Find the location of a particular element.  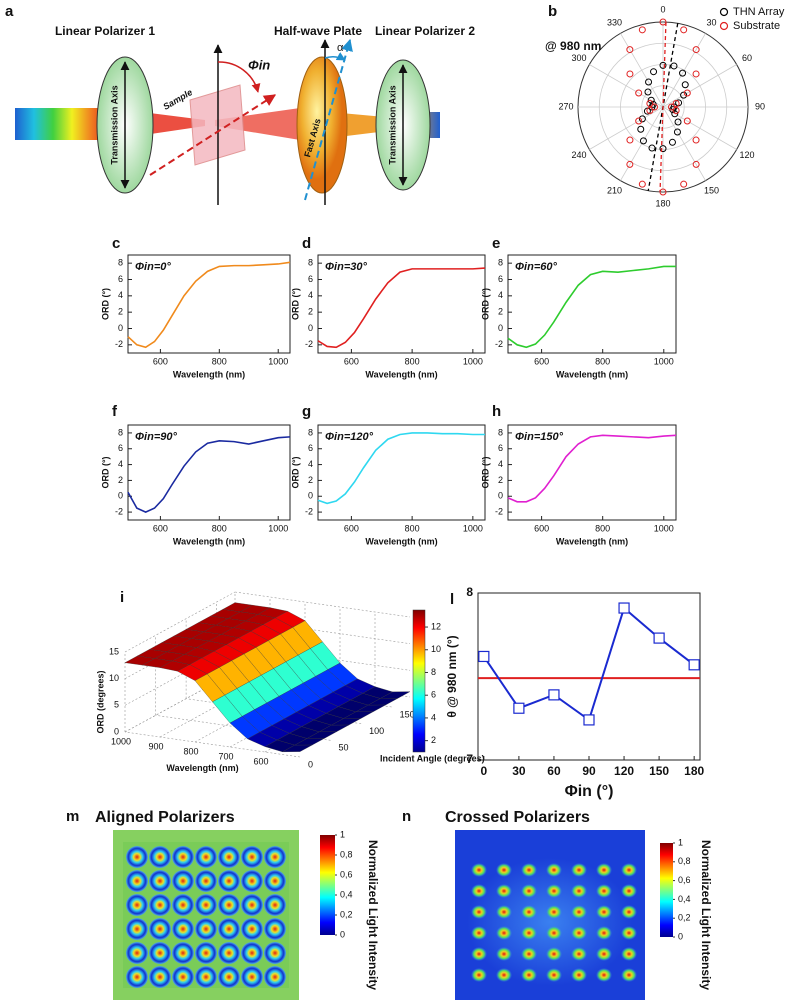

chart-title: Φin=60° is located at coordinates (536, 267).